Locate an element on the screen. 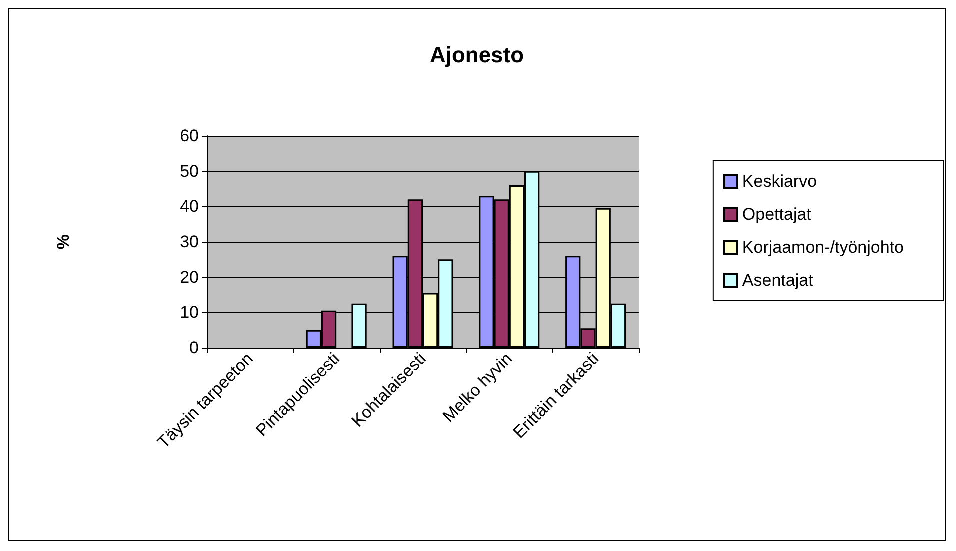  y-tick-label: 60 is located at coordinates (189, 136).